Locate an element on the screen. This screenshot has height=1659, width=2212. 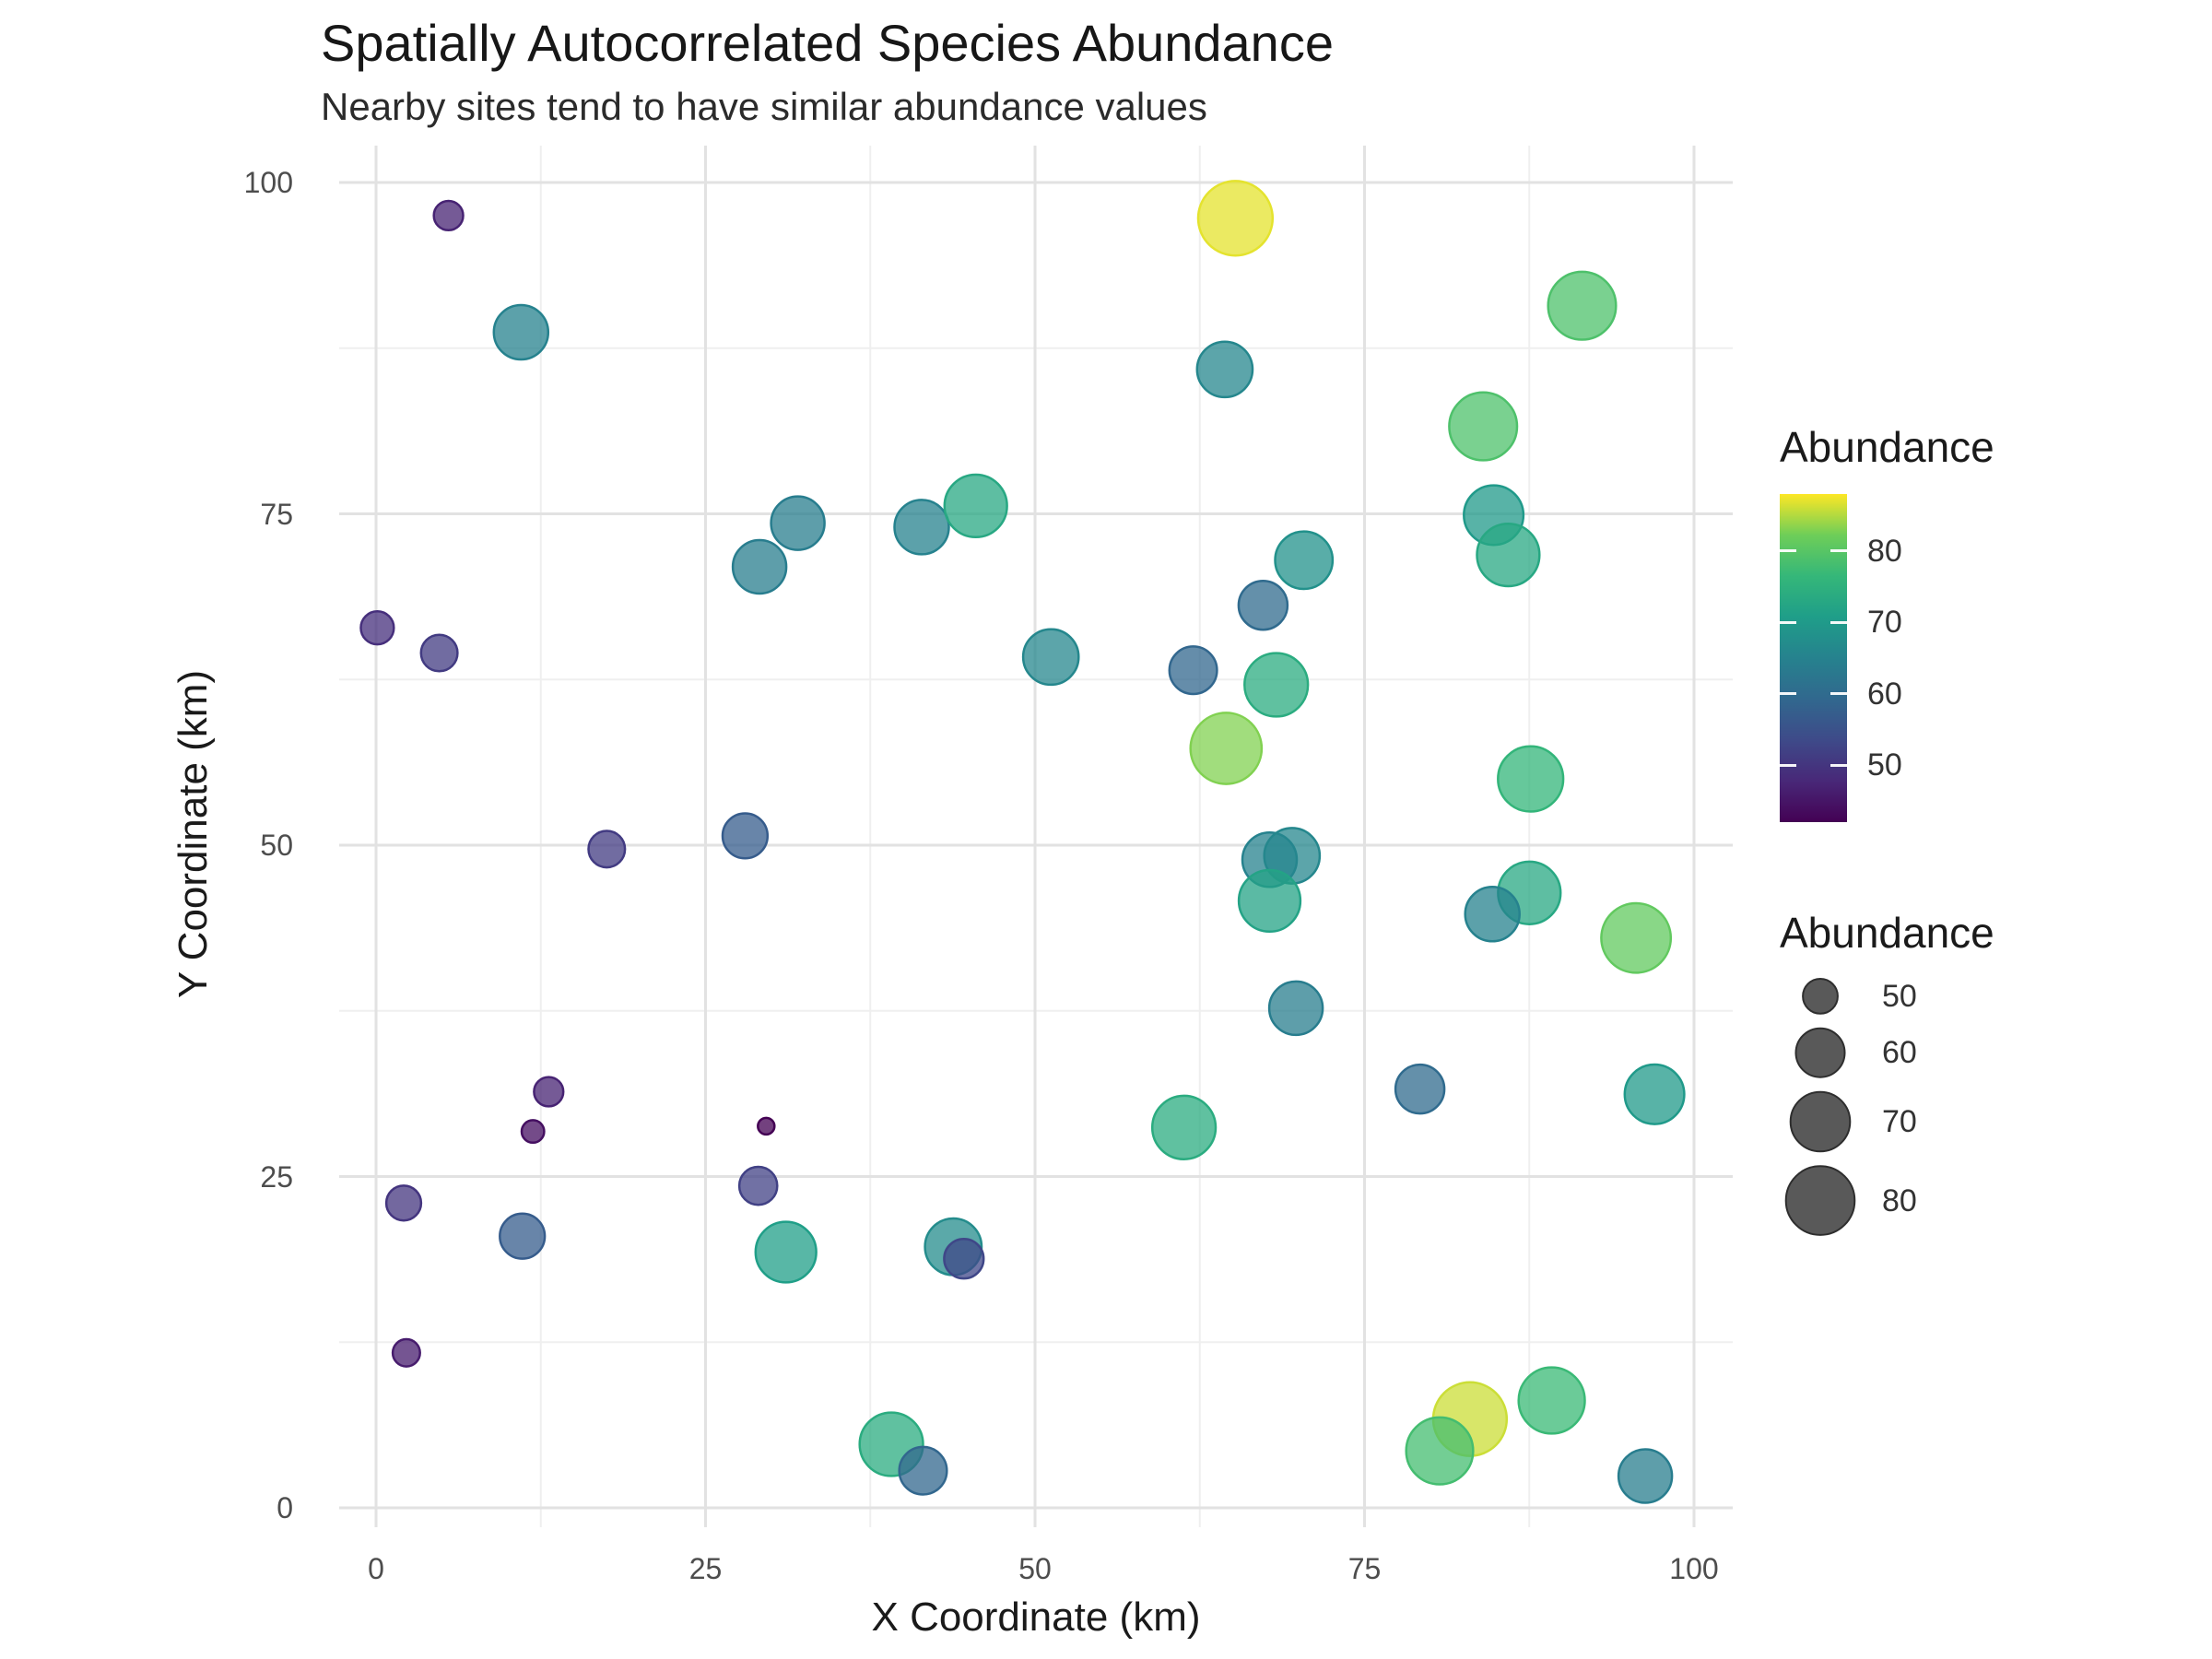
x-tick-label: 0 is located at coordinates (376, 1568).